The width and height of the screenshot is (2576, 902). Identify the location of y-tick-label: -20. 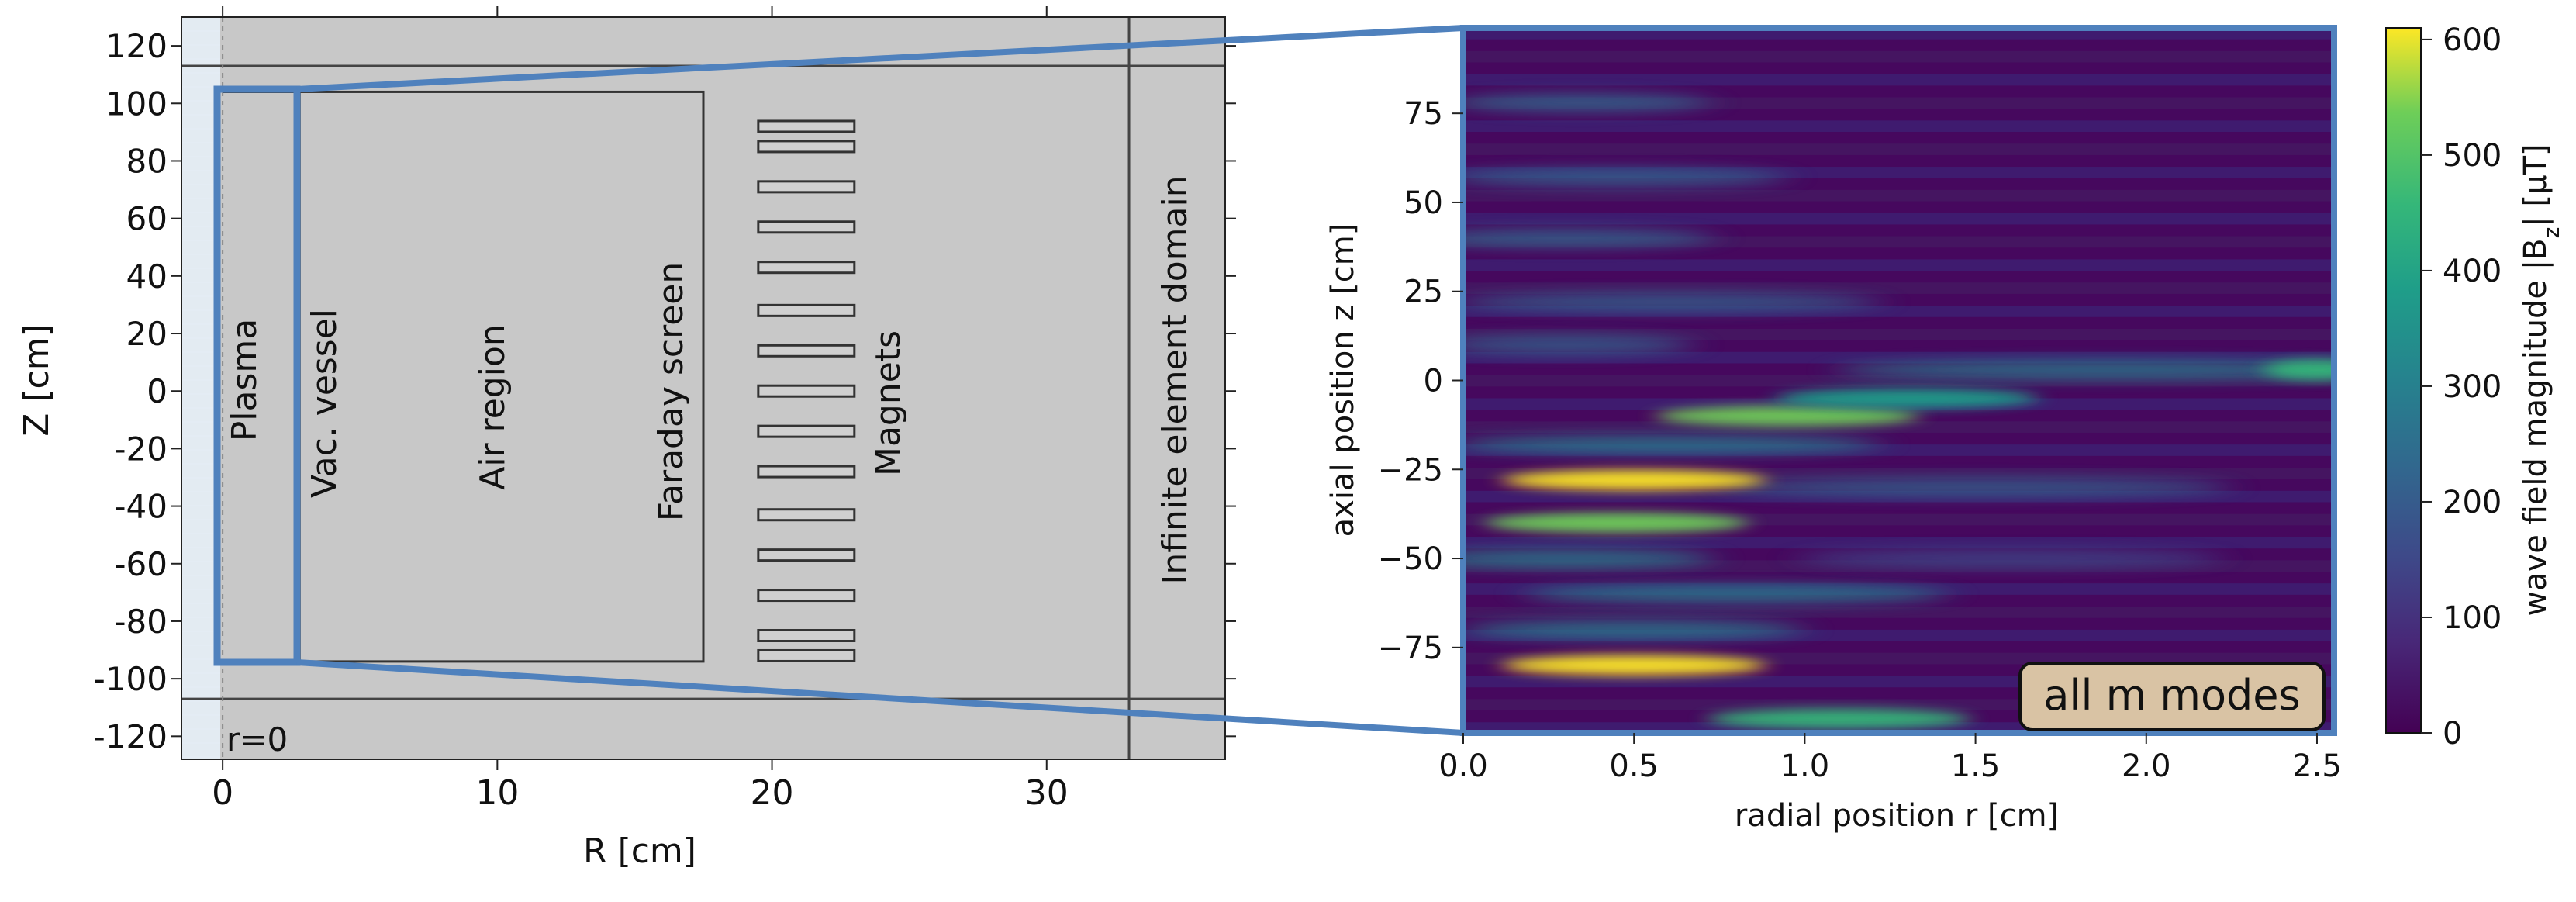
(140, 449).